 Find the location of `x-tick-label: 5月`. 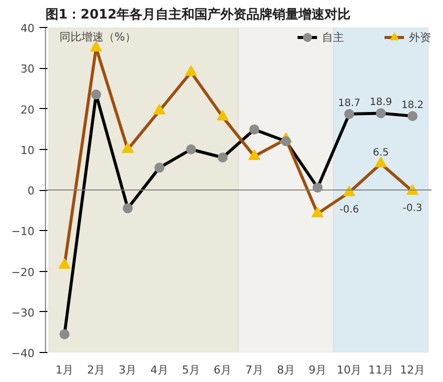

x-tick-label: 5月 is located at coordinates (191, 370).